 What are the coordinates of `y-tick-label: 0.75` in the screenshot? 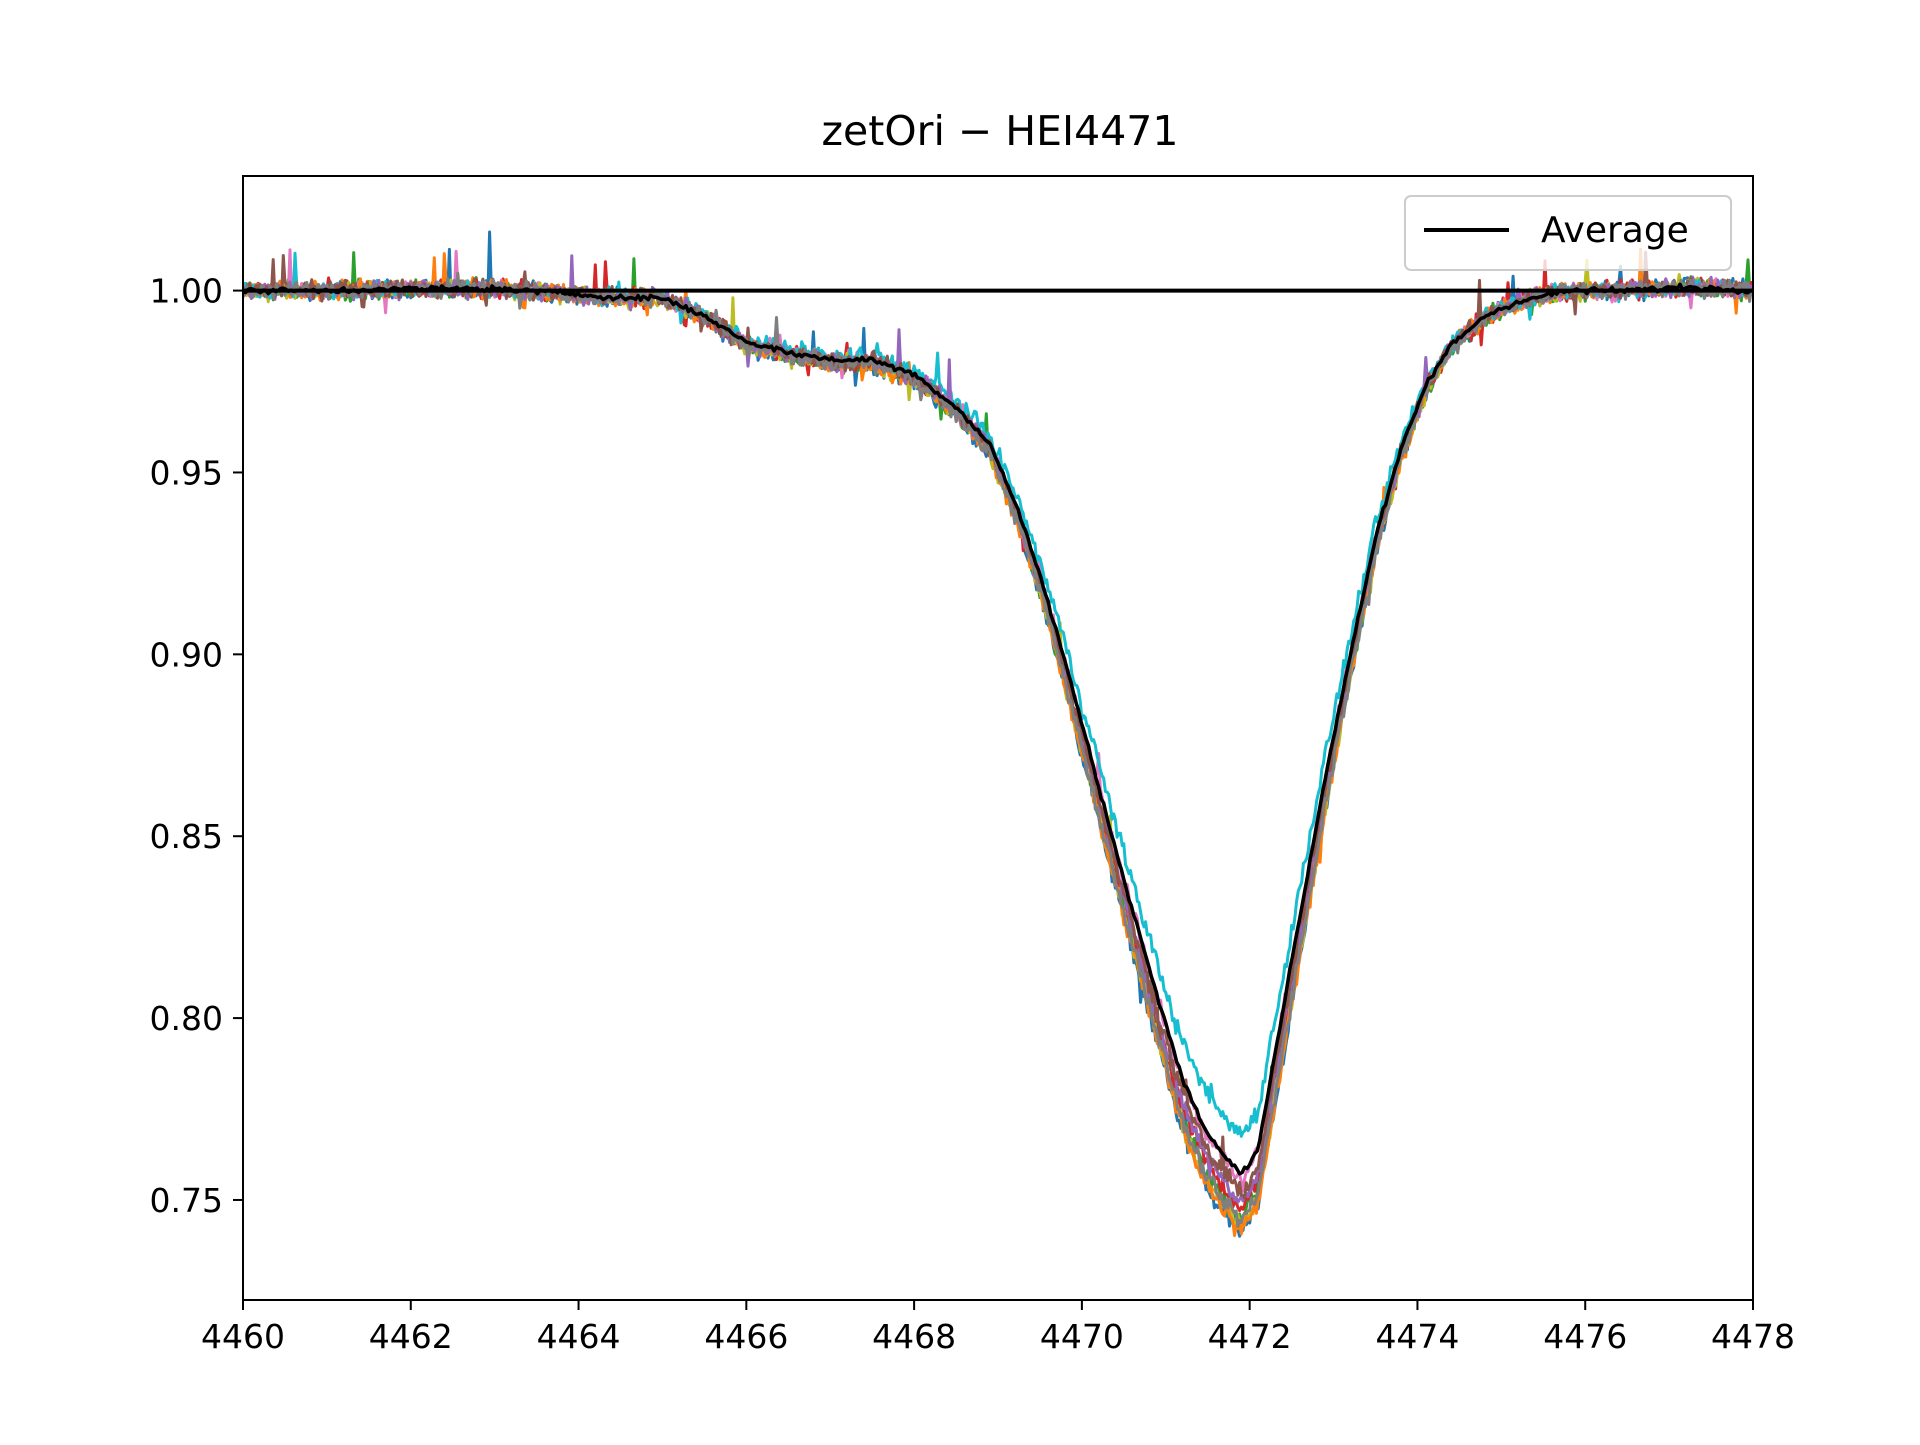 It's located at (186, 1200).